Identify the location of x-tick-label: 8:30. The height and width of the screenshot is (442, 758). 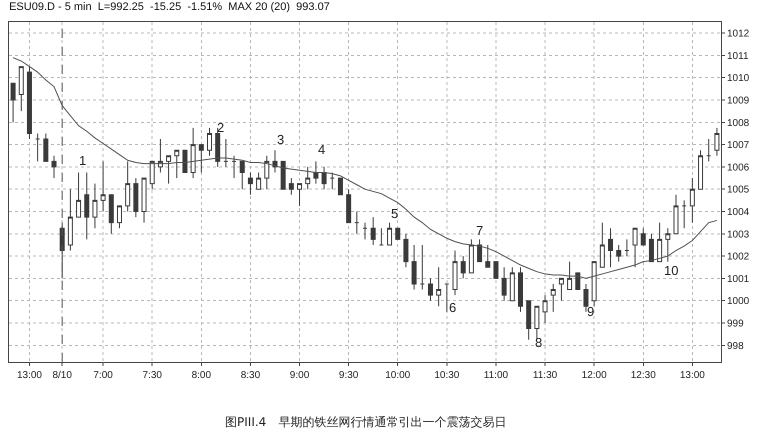
(250, 375).